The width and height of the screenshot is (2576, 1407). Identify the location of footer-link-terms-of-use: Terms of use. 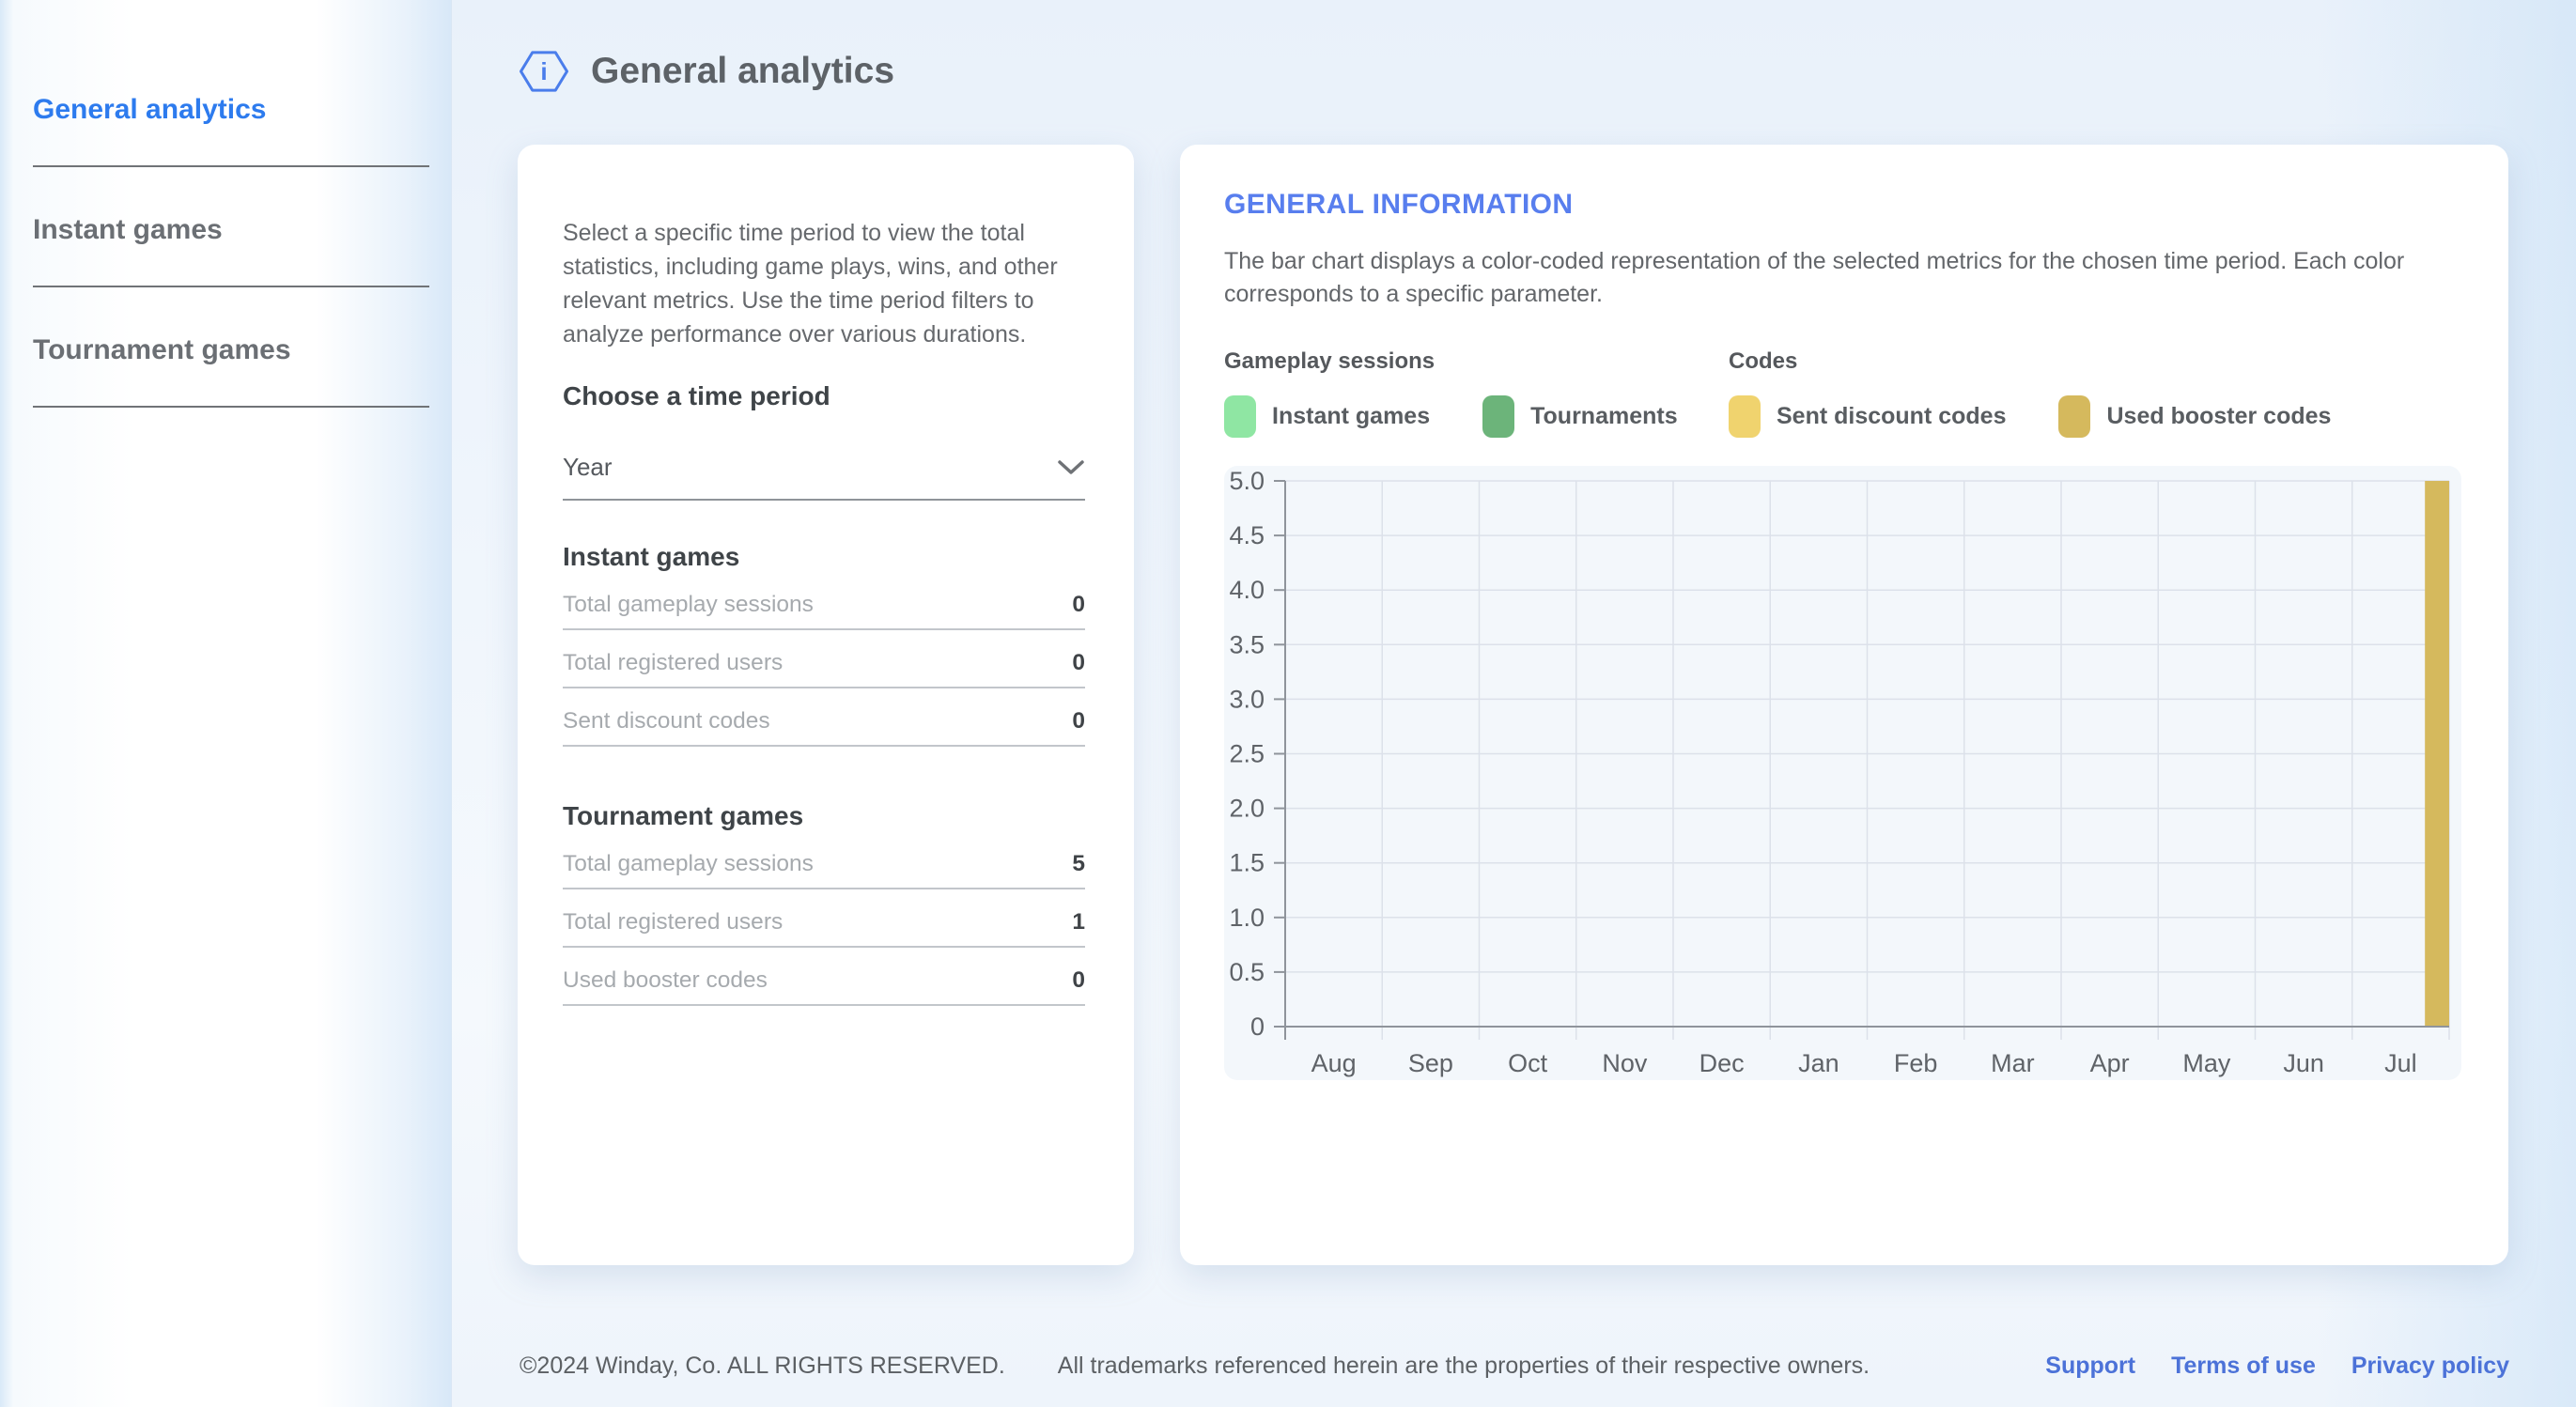
(2243, 1366).